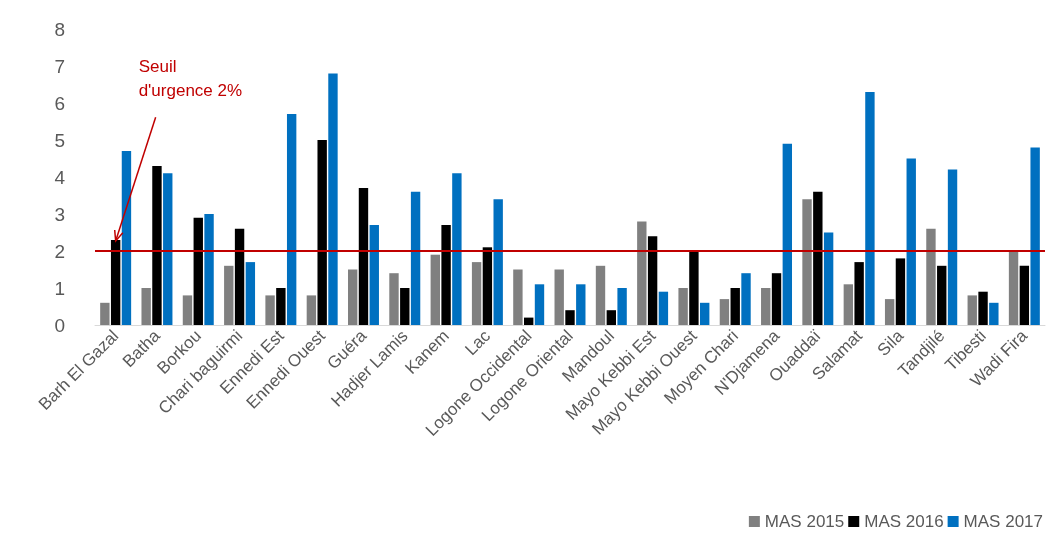 The width and height of the screenshot is (1053, 537). I want to click on y-tick-label: 4, so click(60, 177).